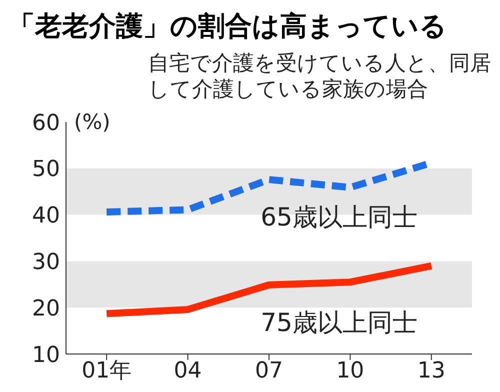 The height and width of the screenshot is (392, 500). I want to click on x-tick-label: 07, so click(269, 371).